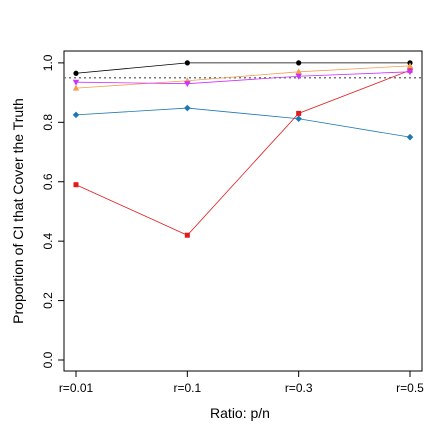 Image resolution: width=436 pixels, height=436 pixels. What do you see at coordinates (299, 388) in the screenshot?
I see `x-tick-label: r=0.3` at bounding box center [299, 388].